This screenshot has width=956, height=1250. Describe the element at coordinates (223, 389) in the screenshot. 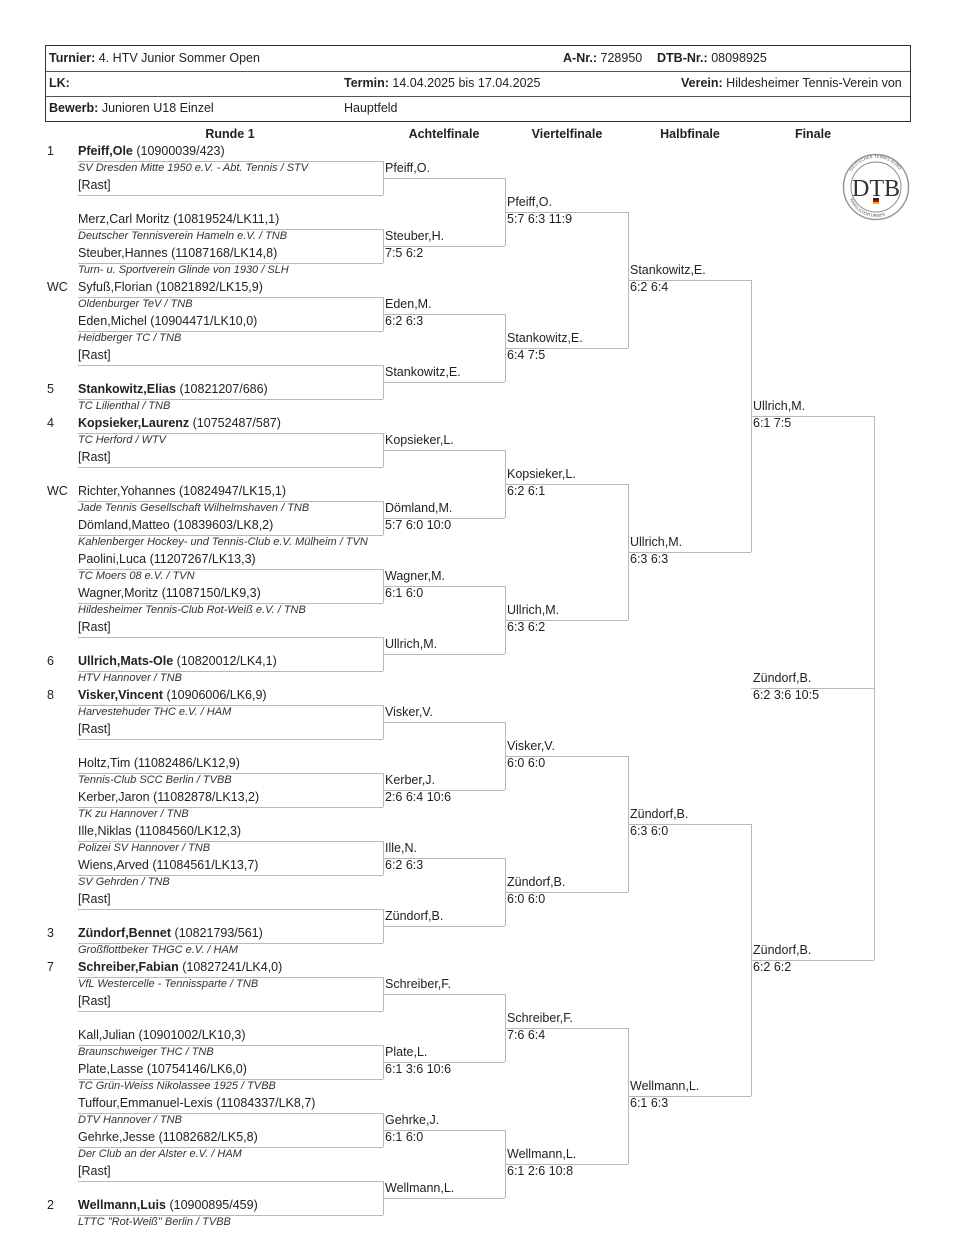

I see `player-id: (10821207/686)` at that location.